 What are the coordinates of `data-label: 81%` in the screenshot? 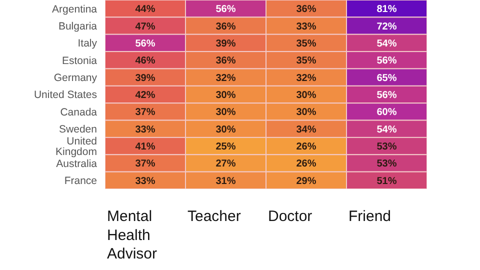 It's located at (386, 10).